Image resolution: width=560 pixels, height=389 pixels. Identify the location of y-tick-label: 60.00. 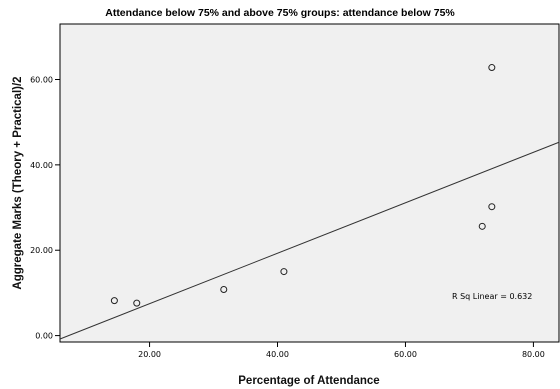
(41, 79).